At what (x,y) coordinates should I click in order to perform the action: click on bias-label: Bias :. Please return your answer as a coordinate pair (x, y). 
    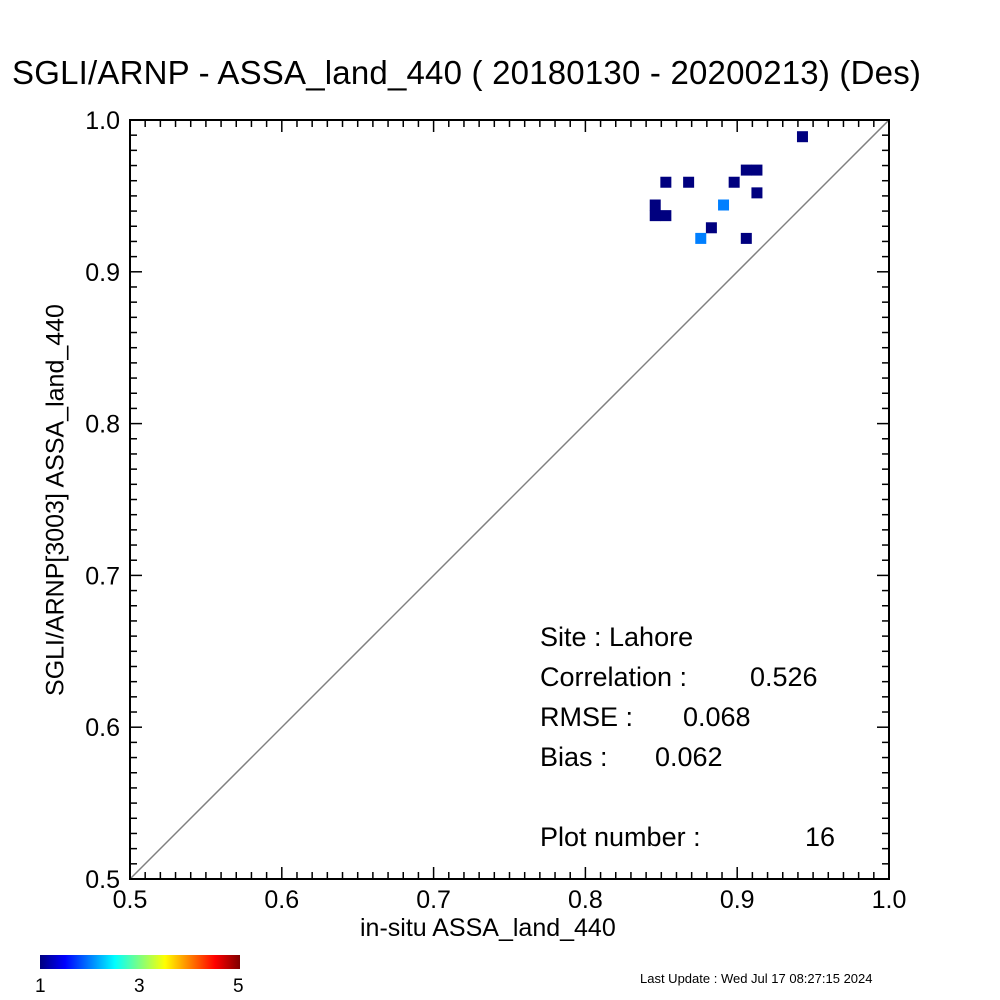
    Looking at the image, I should click on (574, 757).